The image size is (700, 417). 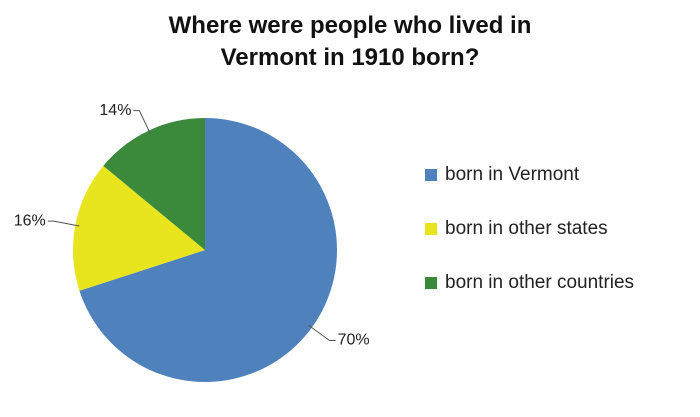 I want to click on data-label: 16%, so click(x=30, y=220).